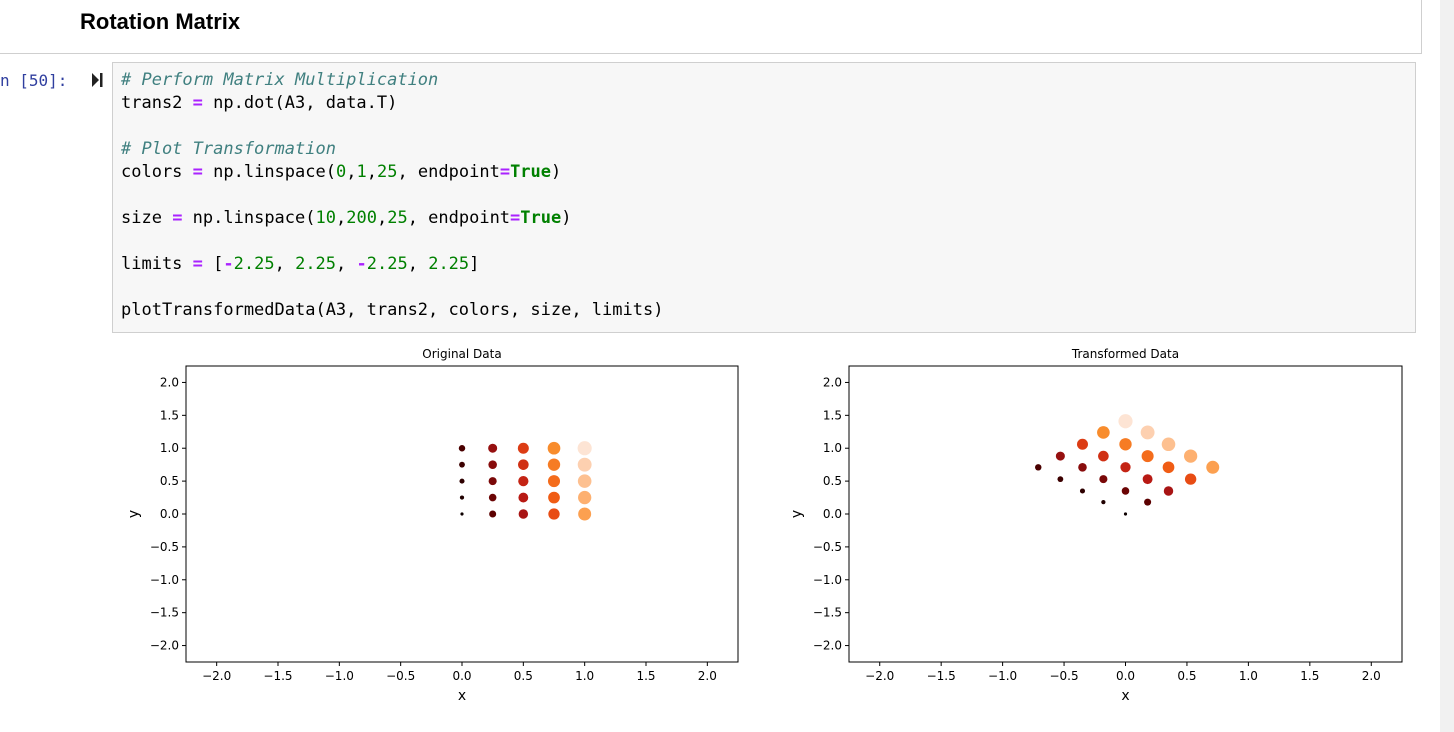  I want to click on code-token: # Plot Transformation, so click(228, 149).